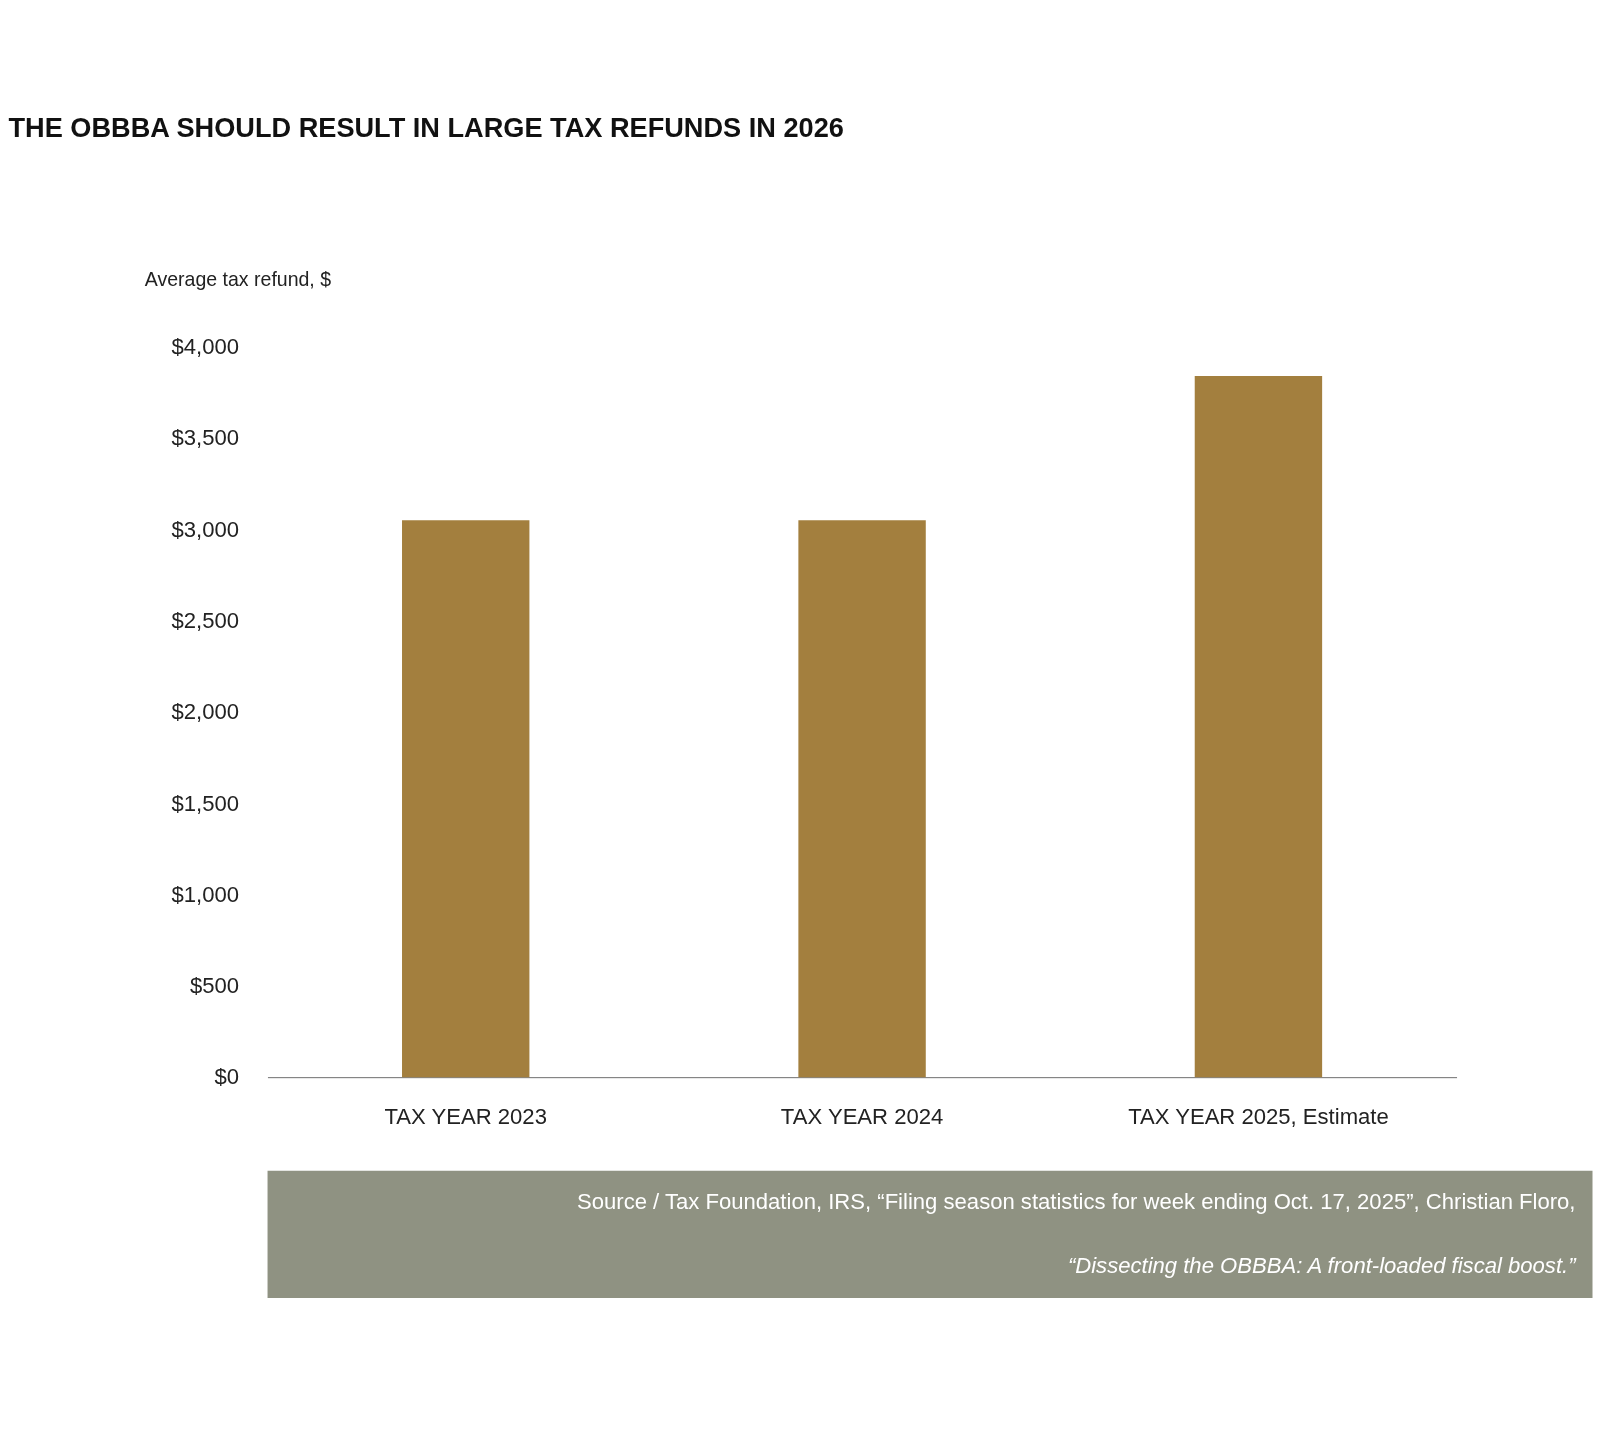 This screenshot has width=1601, height=1450. Describe the element at coordinates (205, 803) in the screenshot. I see `y-tick-label: $1,500` at that location.